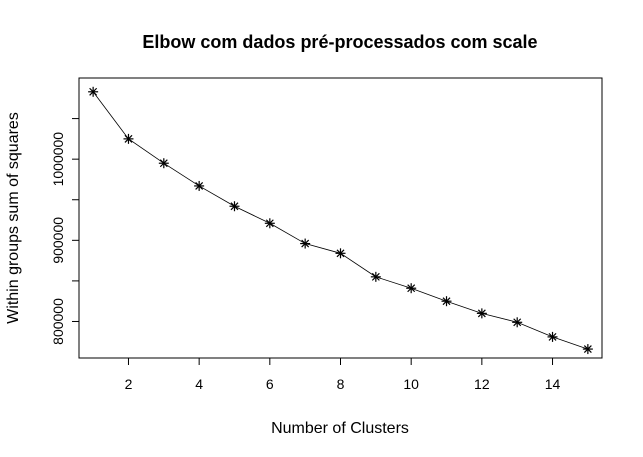  What do you see at coordinates (58, 240) in the screenshot?
I see `y-tick-label: 900000` at bounding box center [58, 240].